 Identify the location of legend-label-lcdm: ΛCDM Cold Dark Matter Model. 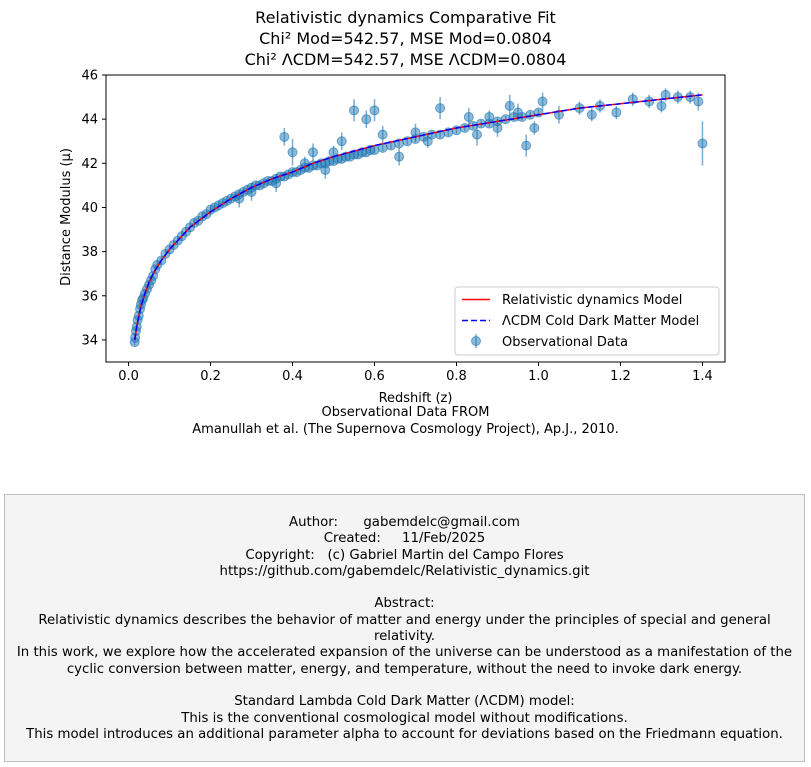
(600, 321).